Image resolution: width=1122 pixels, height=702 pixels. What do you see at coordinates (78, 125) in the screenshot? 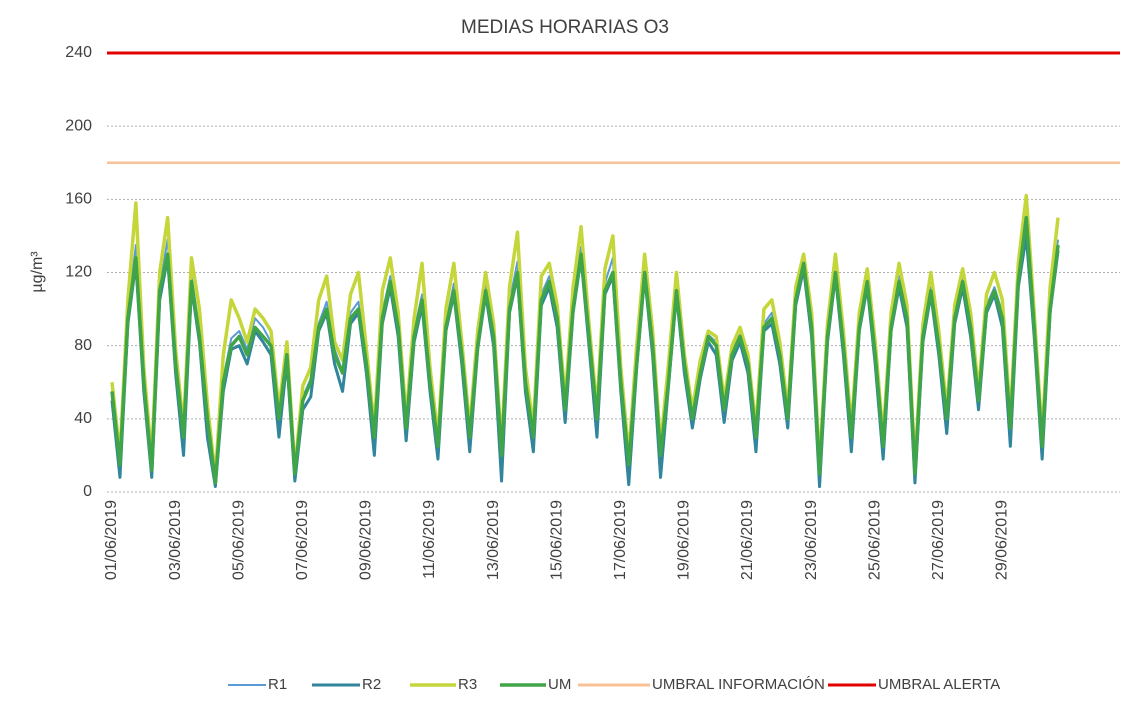
I see `y-tick-label: 200` at bounding box center [78, 125].